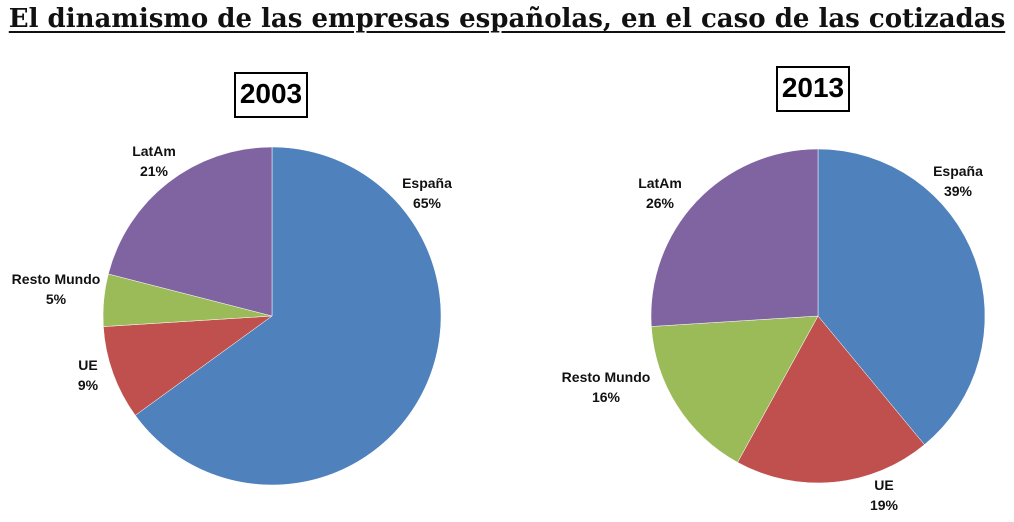 The height and width of the screenshot is (522, 1014). What do you see at coordinates (606, 397) in the screenshot?
I see `slice-value-2013-resto-mundo: 16%` at bounding box center [606, 397].